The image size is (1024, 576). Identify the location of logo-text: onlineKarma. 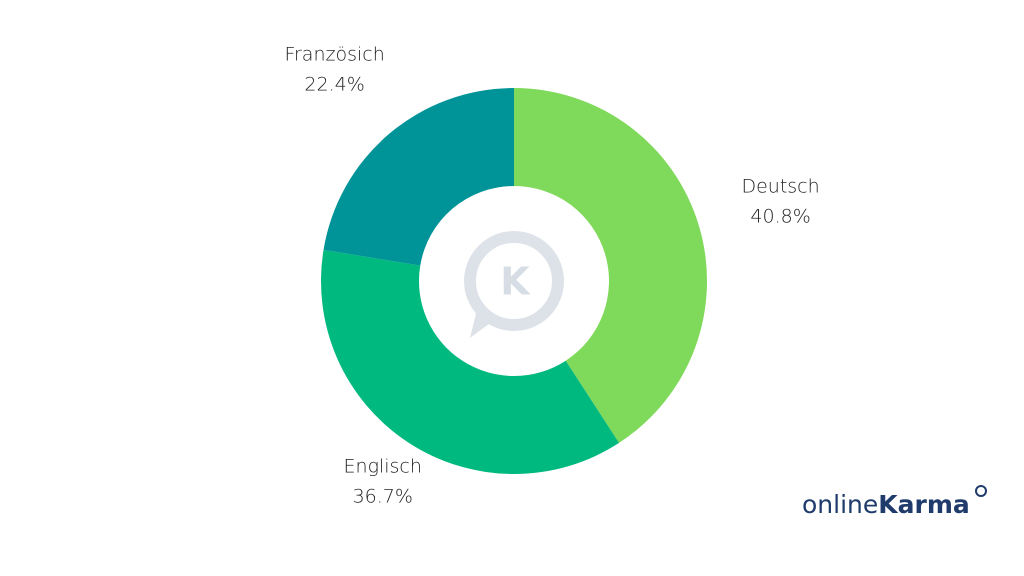
(886, 504).